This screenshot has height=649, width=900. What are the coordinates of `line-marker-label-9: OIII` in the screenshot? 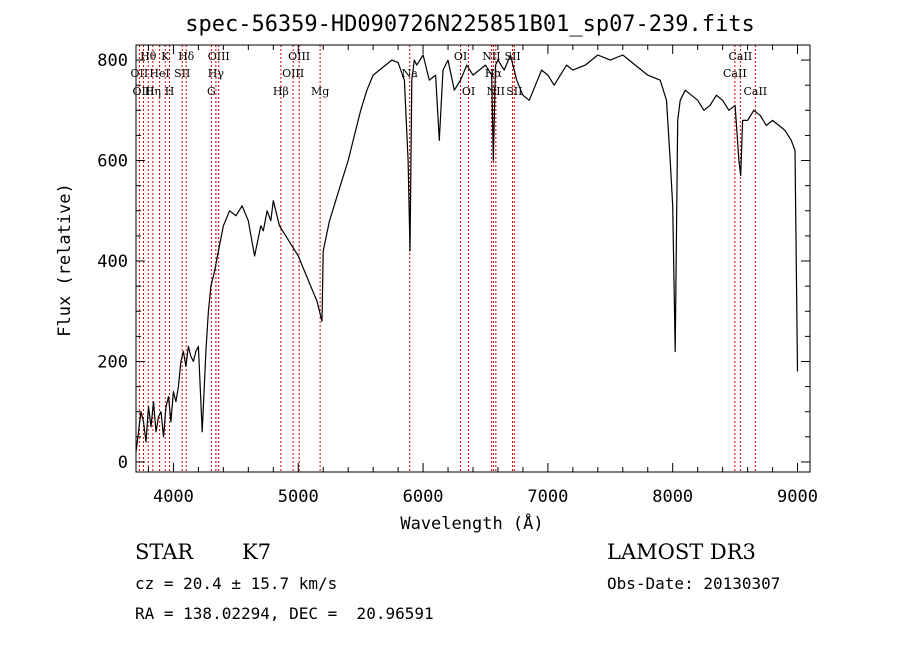 It's located at (219, 56).